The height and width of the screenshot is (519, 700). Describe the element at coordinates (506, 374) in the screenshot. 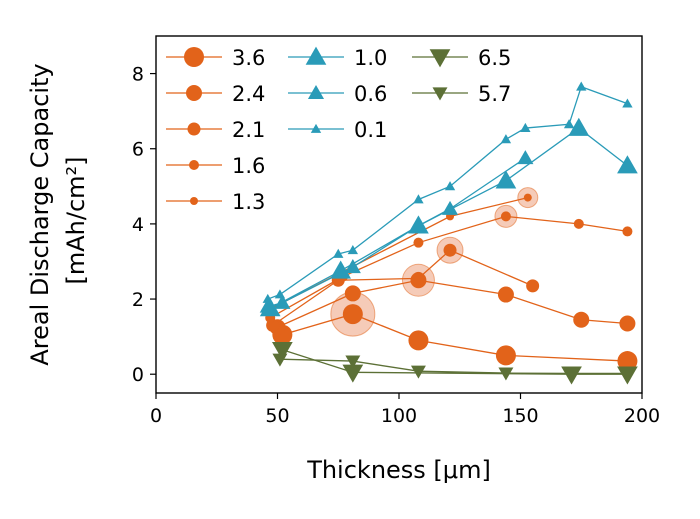

I see `data-point-5.7-3` at that location.